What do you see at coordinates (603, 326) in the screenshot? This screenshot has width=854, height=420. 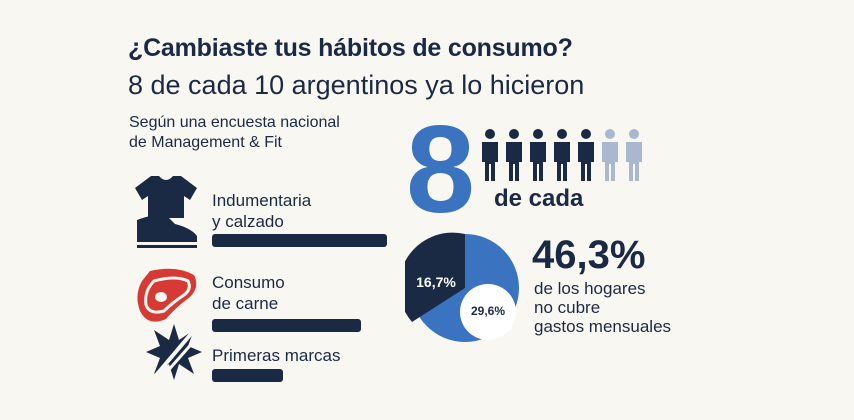 I see `stat-line: gastos mensuales` at bounding box center [603, 326].